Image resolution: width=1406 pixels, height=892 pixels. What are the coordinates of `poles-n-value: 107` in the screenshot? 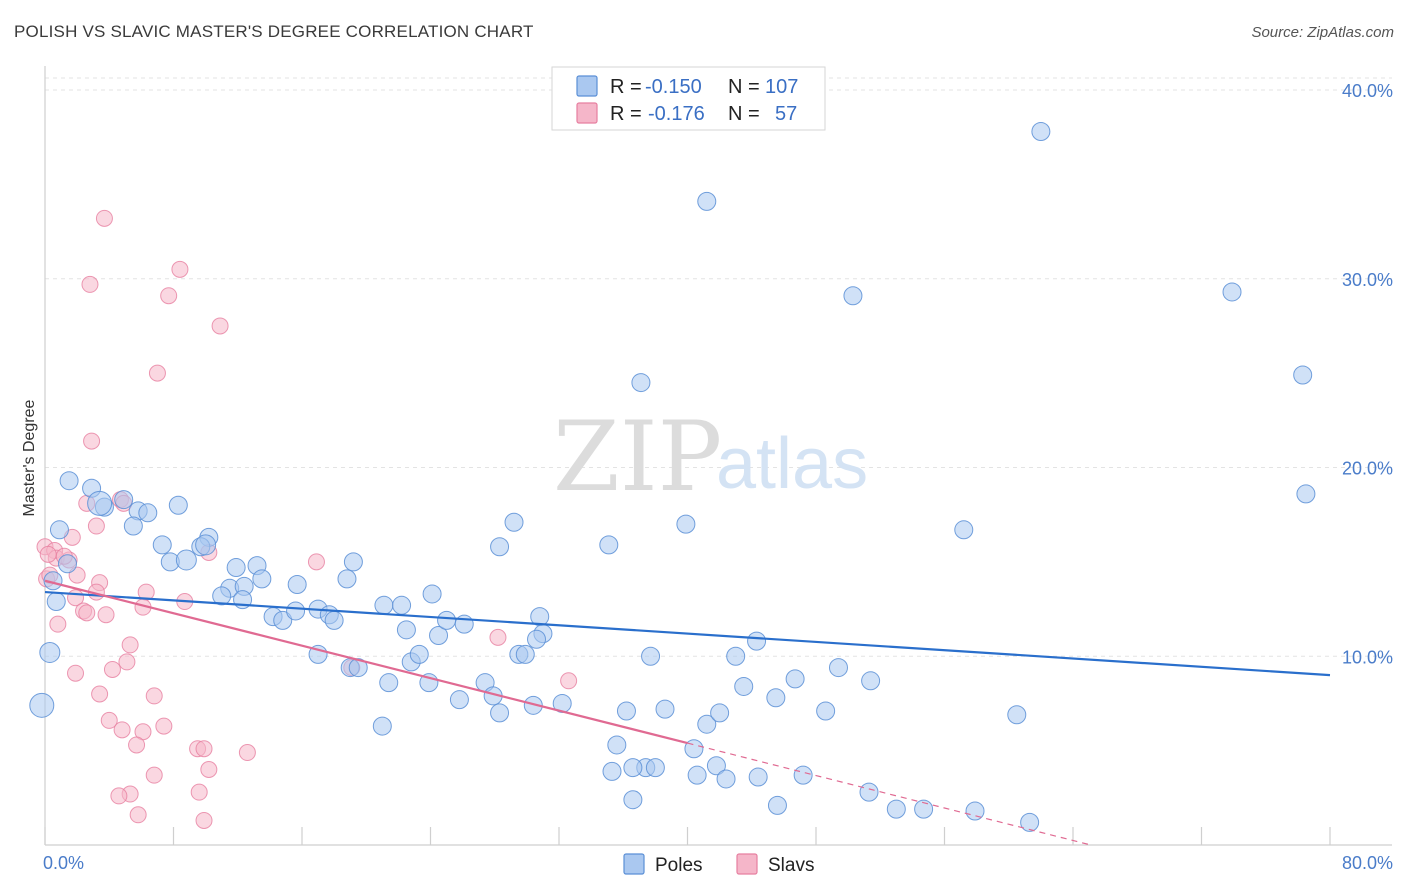 It's located at (781, 87).